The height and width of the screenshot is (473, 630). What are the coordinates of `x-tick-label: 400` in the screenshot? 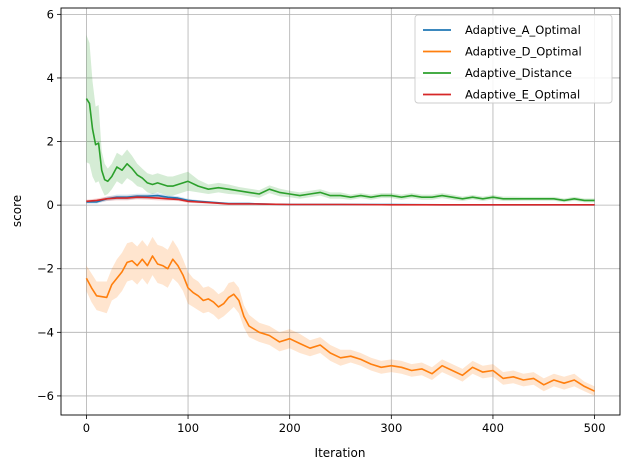 It's located at (493, 428).